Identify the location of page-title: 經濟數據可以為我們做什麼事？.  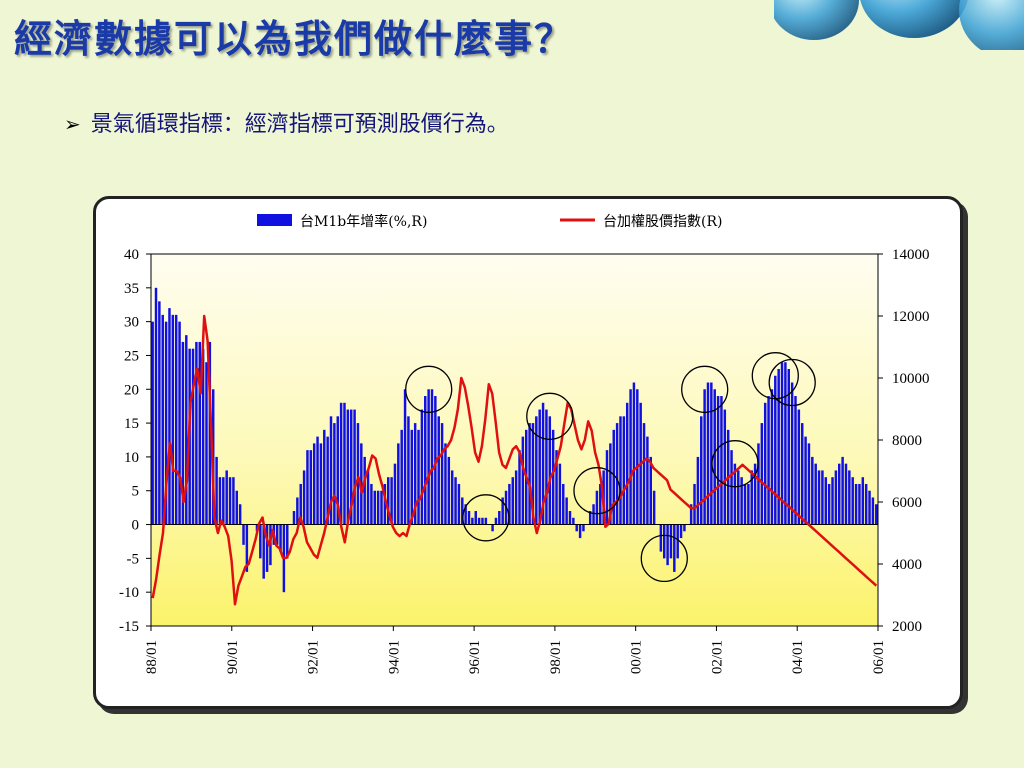
(294, 38).